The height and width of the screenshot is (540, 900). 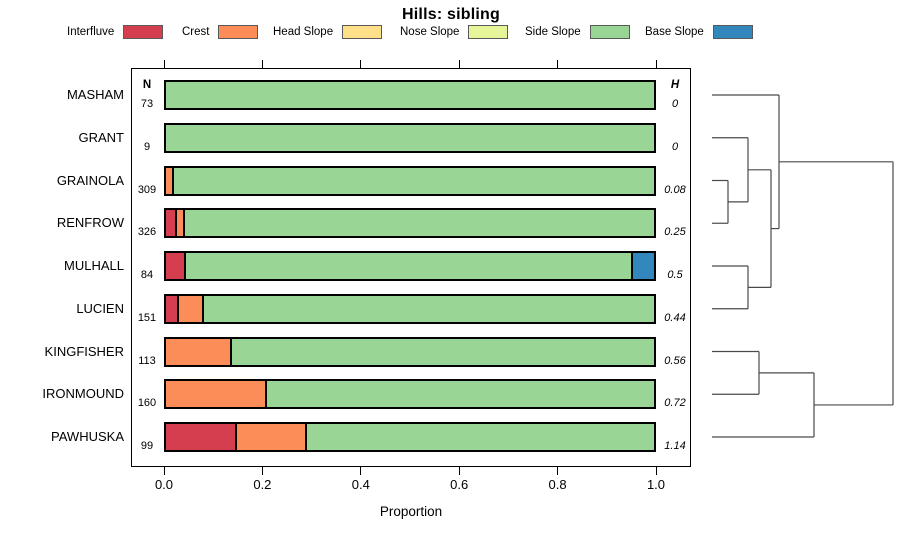 What do you see at coordinates (732, 32) in the screenshot?
I see `legend-swatch-base_slope` at bounding box center [732, 32].